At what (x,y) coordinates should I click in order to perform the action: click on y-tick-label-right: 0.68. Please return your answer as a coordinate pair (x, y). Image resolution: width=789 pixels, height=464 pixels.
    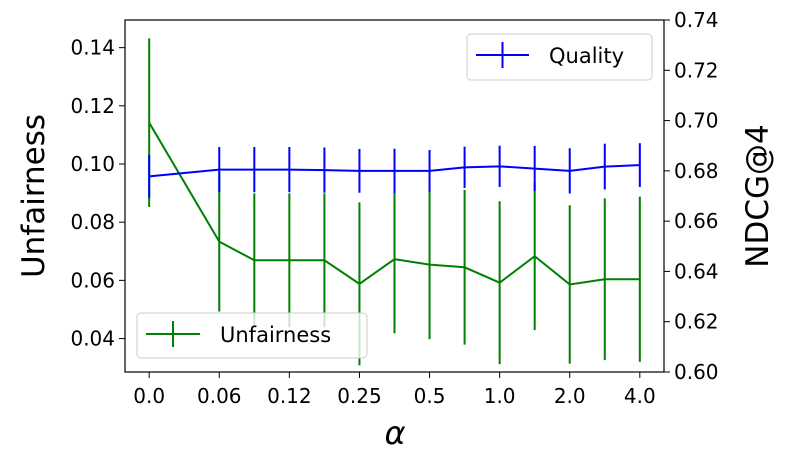
    Looking at the image, I should click on (696, 171).